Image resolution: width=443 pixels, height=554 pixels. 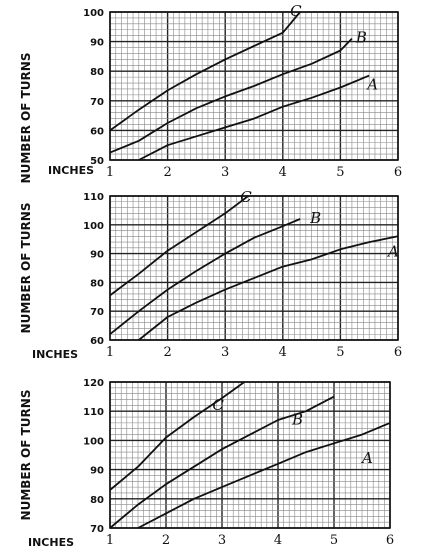 What do you see at coordinates (26, 268) in the screenshot?
I see `y-axis-label-2: NUMBER OF TURNS` at bounding box center [26, 268].